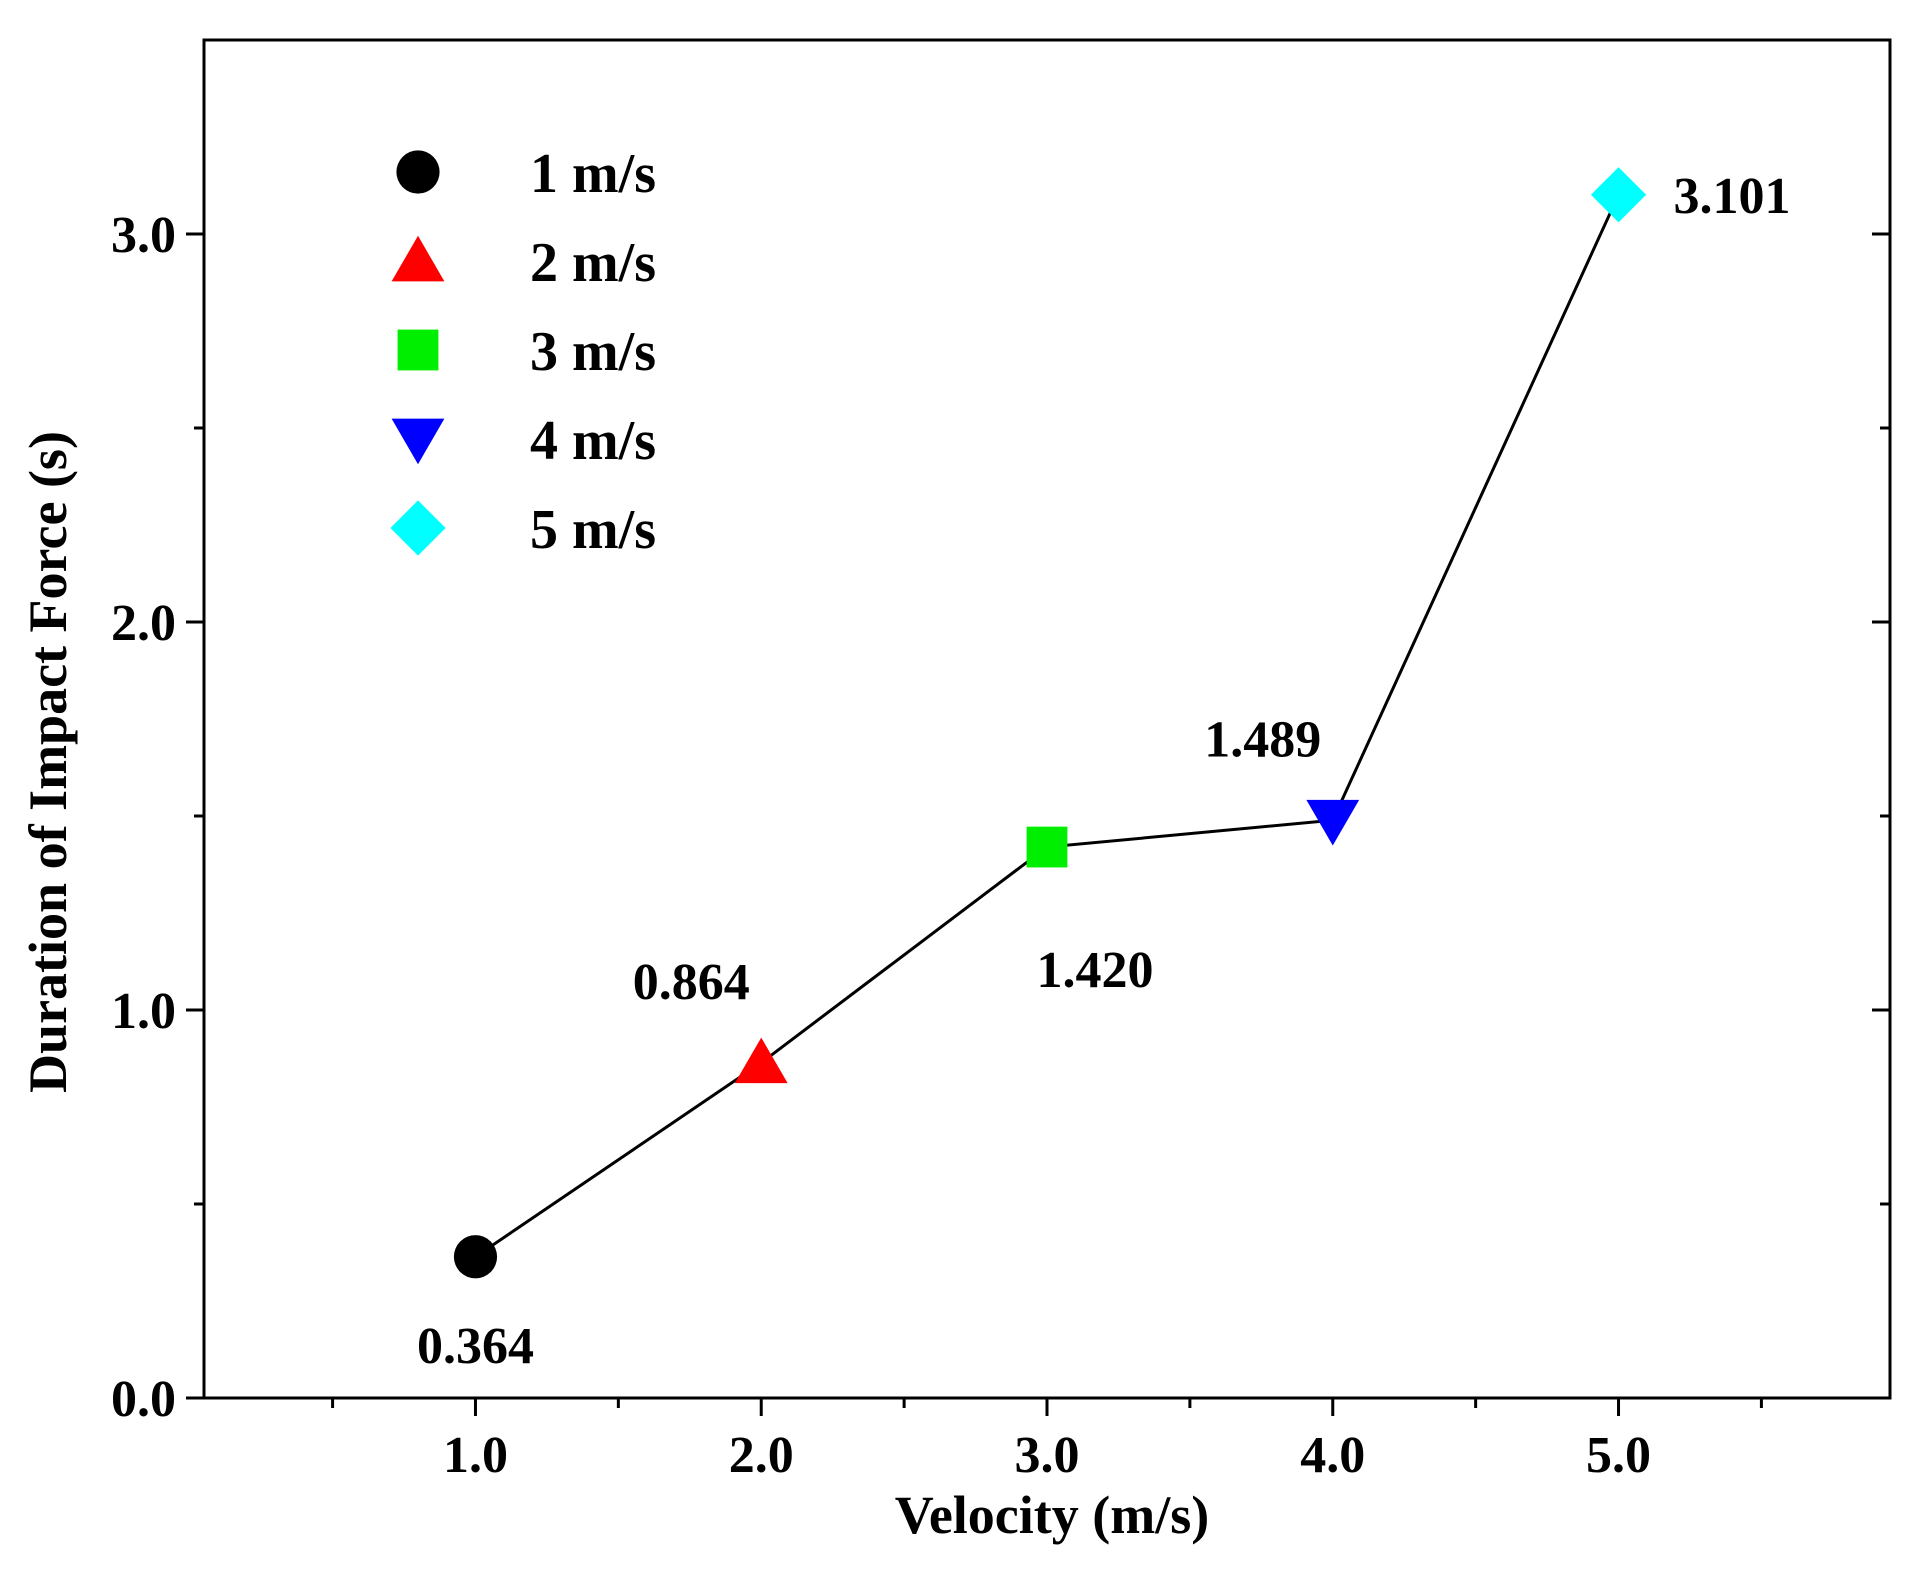  Describe the element at coordinates (475, 1346) in the screenshot. I see `data-label: 0.364` at that location.